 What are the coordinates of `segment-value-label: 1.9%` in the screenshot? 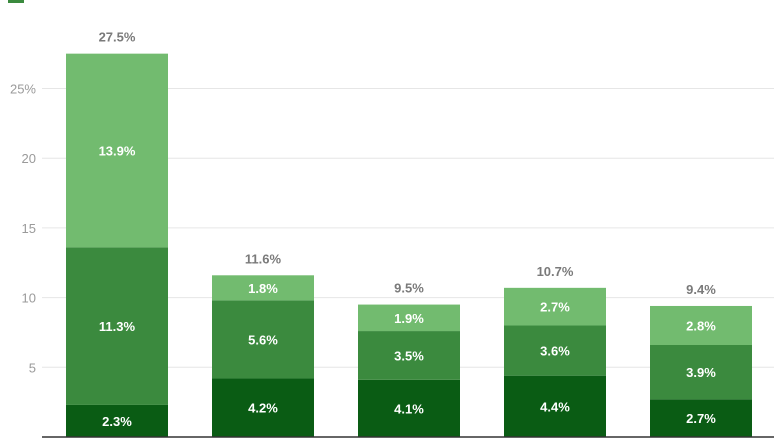 It's located at (409, 318).